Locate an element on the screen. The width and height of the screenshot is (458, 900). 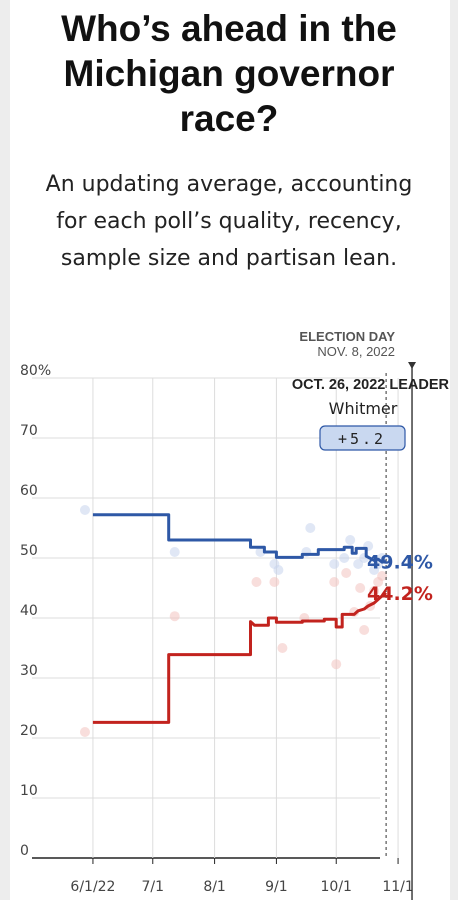
y-tick-label: 50 is located at coordinates (29, 551).